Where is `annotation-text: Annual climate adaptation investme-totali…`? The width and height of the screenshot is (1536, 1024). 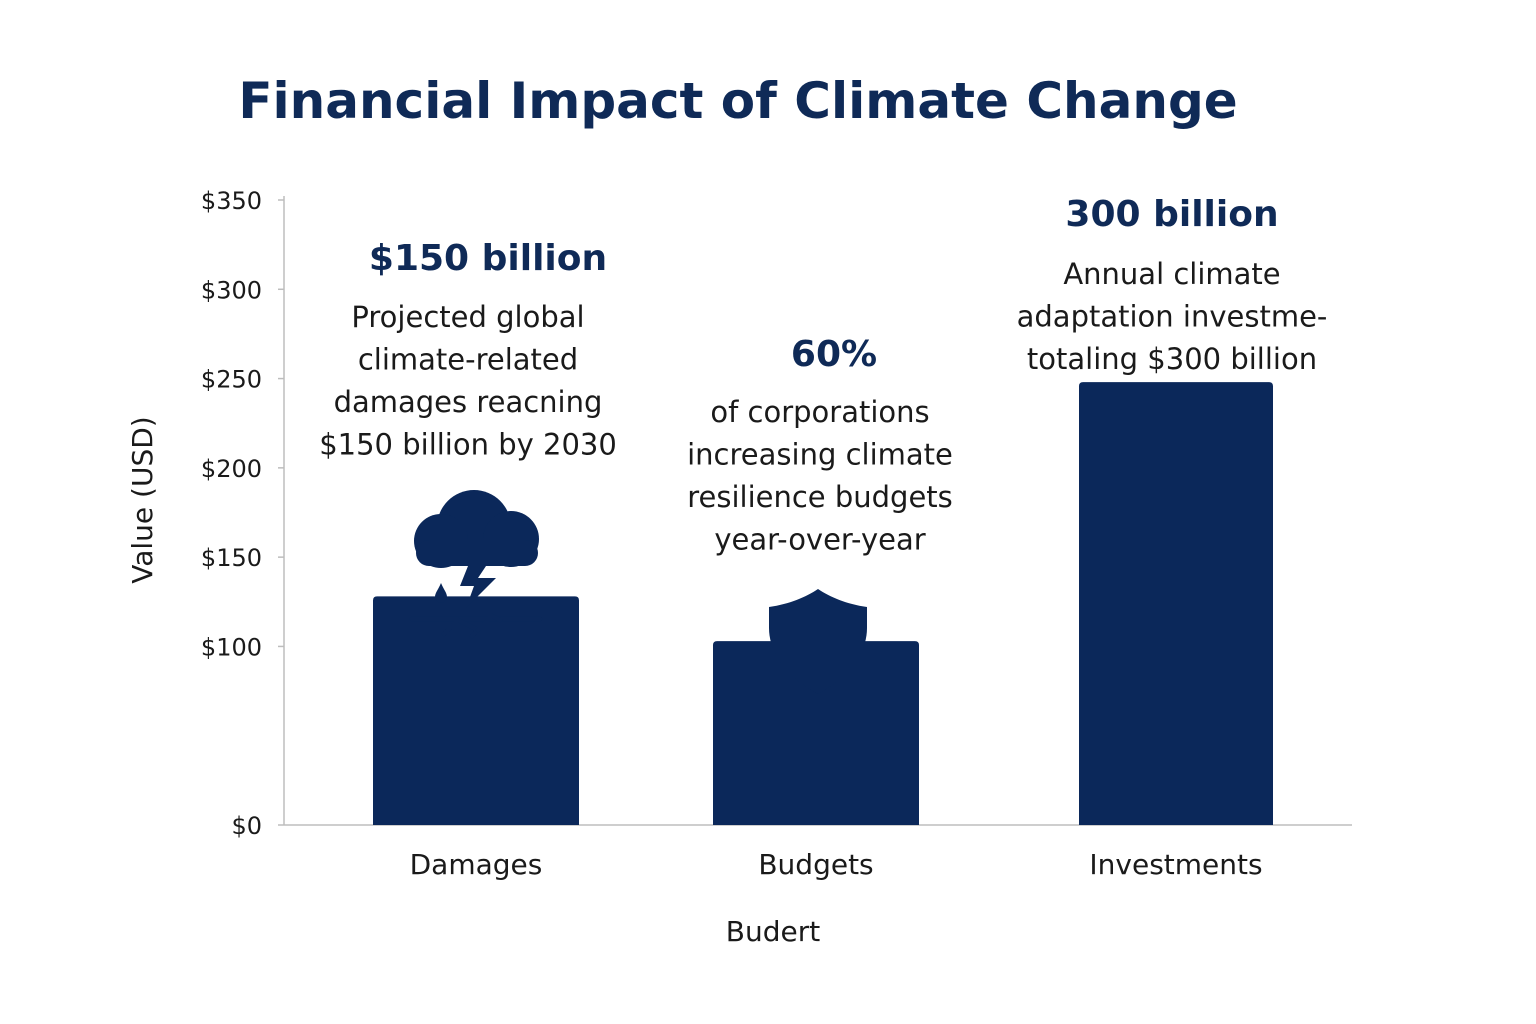 annotation-text: Annual climate adaptation investme-totali… is located at coordinates (1172, 316).